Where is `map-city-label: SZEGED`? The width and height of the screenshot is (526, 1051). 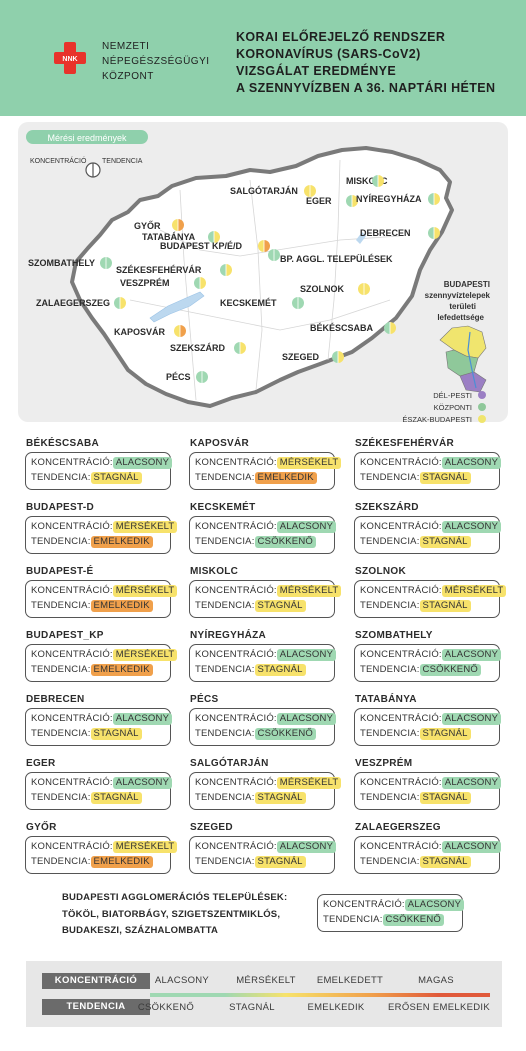 map-city-label: SZEGED is located at coordinates (301, 357).